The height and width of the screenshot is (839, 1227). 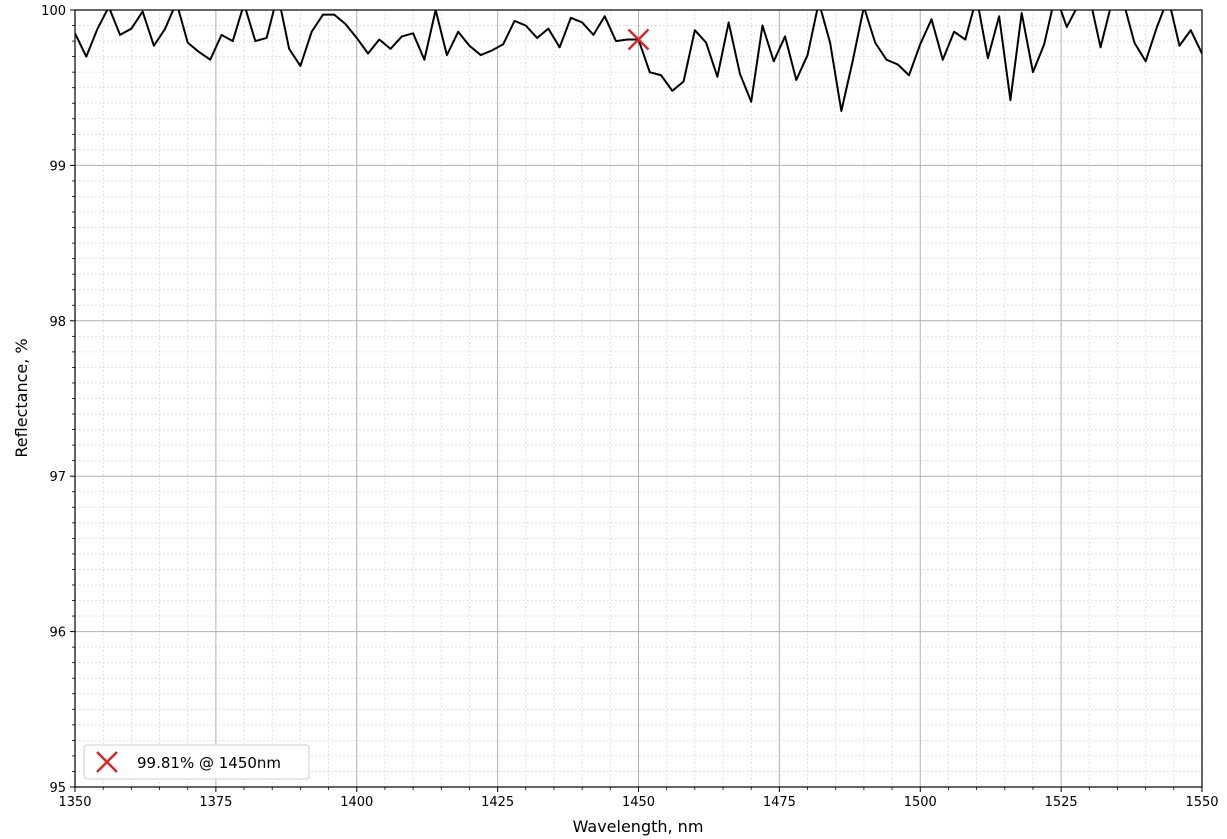 I want to click on y-tick-label: 99, so click(x=57, y=166).